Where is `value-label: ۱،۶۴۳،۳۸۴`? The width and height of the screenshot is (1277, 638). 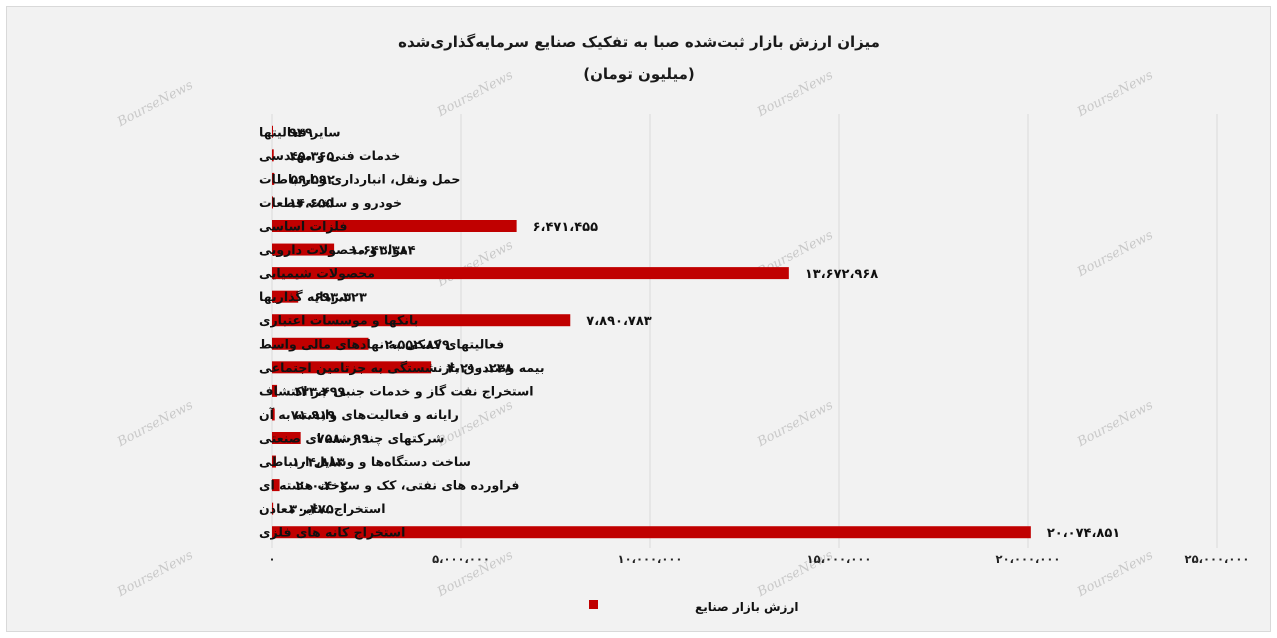
value-label: ۱،۶۴۳،۳۸۴ is located at coordinates (382, 251).